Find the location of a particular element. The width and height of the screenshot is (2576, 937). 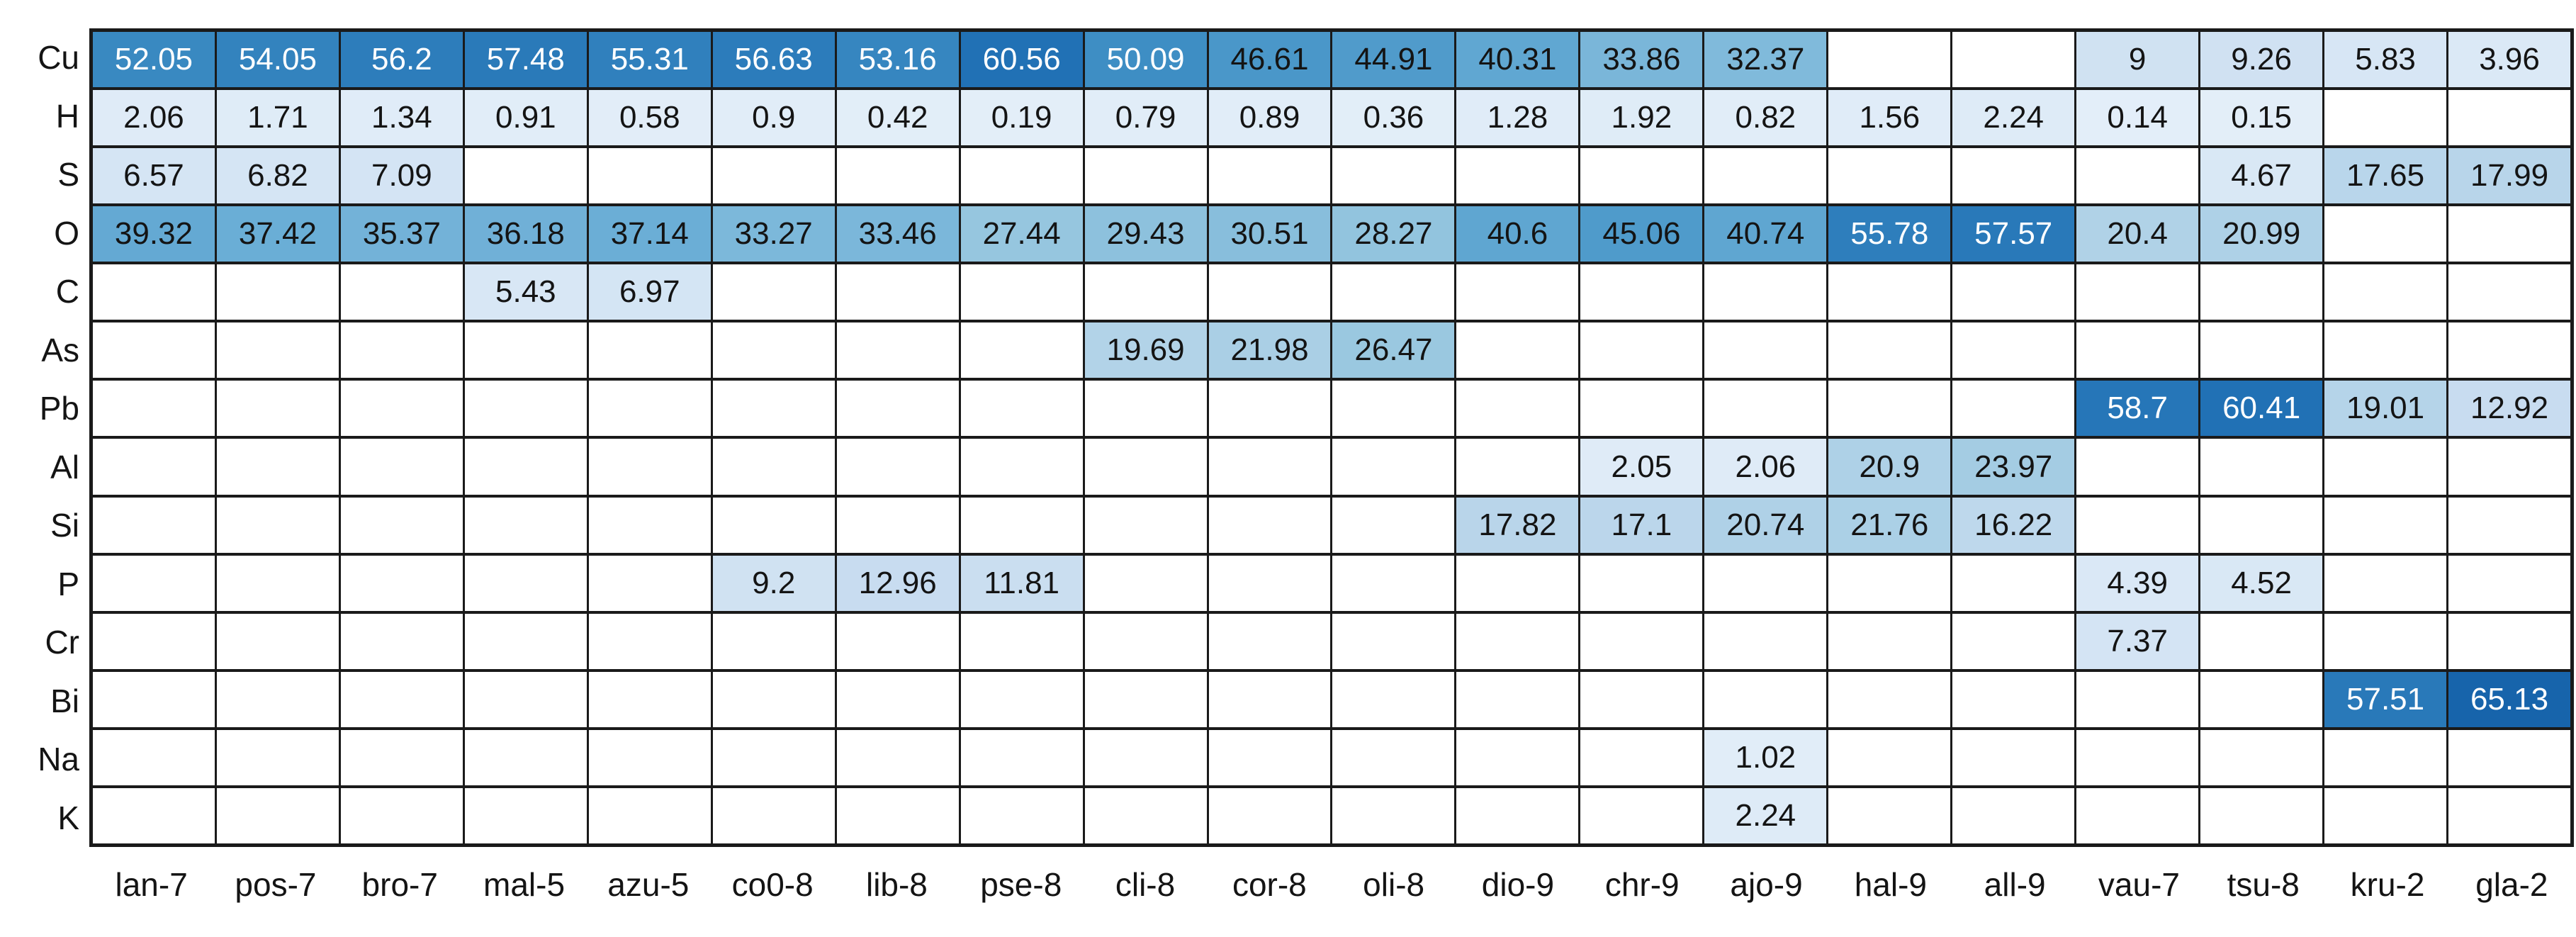

column-label: co0-8 is located at coordinates (772, 884).